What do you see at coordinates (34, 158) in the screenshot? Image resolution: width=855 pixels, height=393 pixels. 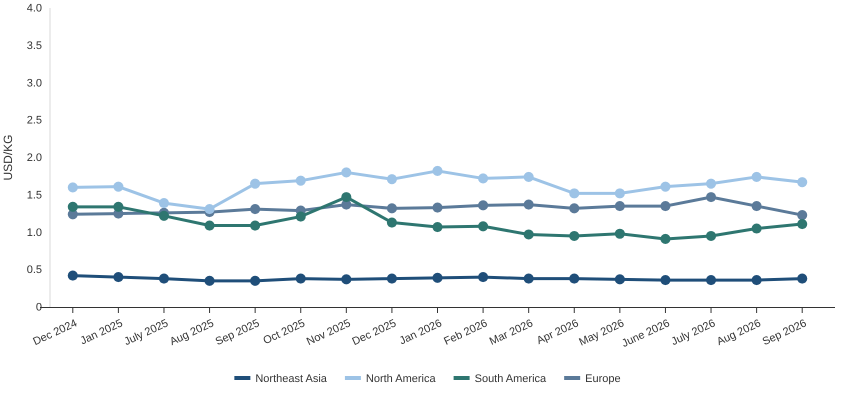 I see `y-tick-label: 2.0` at bounding box center [34, 158].